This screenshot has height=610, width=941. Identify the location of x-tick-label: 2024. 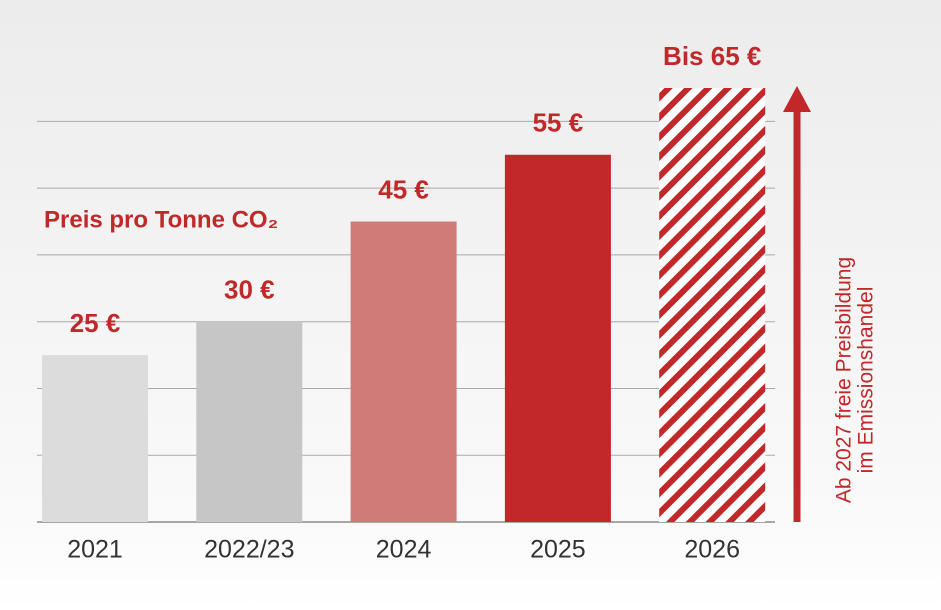
(404, 550).